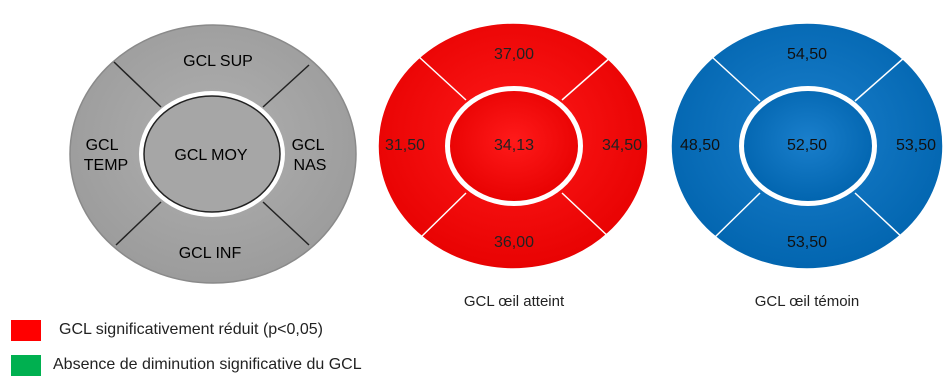 The image size is (943, 378). I want to click on legend-swatch-green, so click(26, 365).